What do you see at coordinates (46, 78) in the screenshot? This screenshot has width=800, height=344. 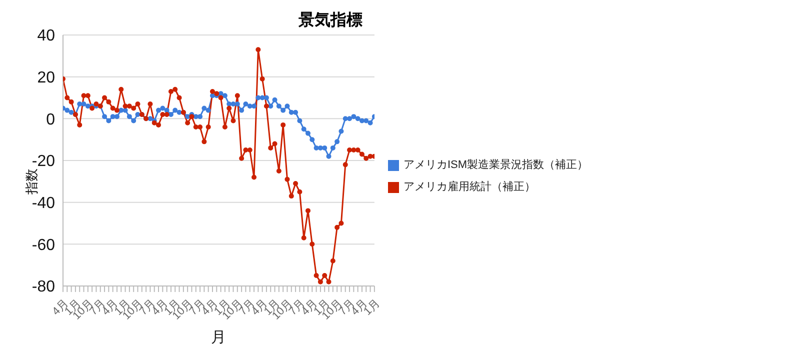 I see `y-tick-label: 20` at bounding box center [46, 78].